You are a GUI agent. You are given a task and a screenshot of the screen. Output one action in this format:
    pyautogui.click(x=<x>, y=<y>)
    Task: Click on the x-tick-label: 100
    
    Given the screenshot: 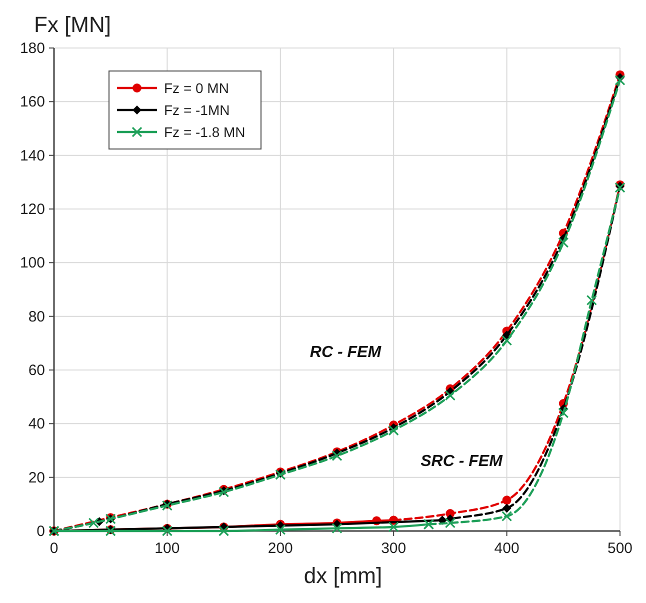 What is the action you would take?
    pyautogui.click(x=167, y=548)
    